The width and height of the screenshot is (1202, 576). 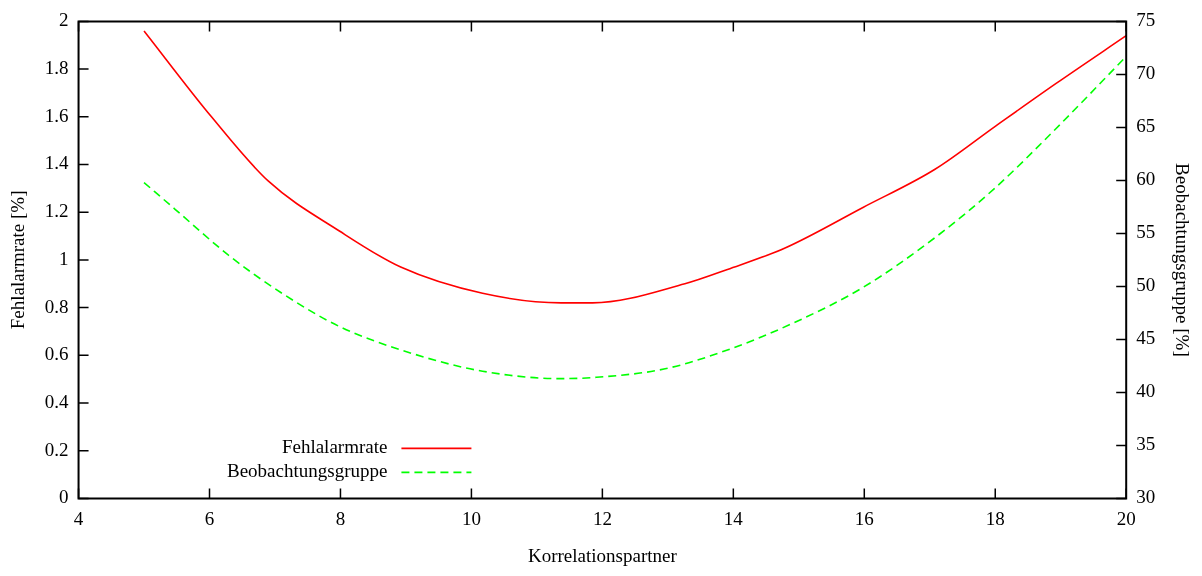 What do you see at coordinates (334, 447) in the screenshot?
I see `legend-label: Fehlalarmrate` at bounding box center [334, 447].